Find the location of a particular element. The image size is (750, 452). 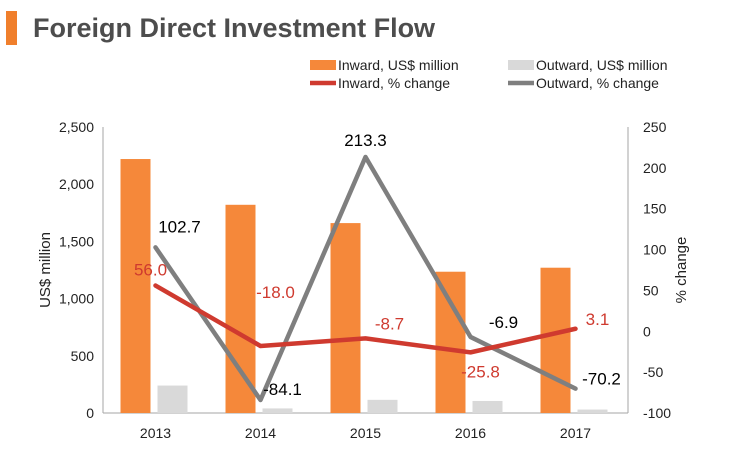

legend-label: Inward, US$ million is located at coordinates (398, 65).